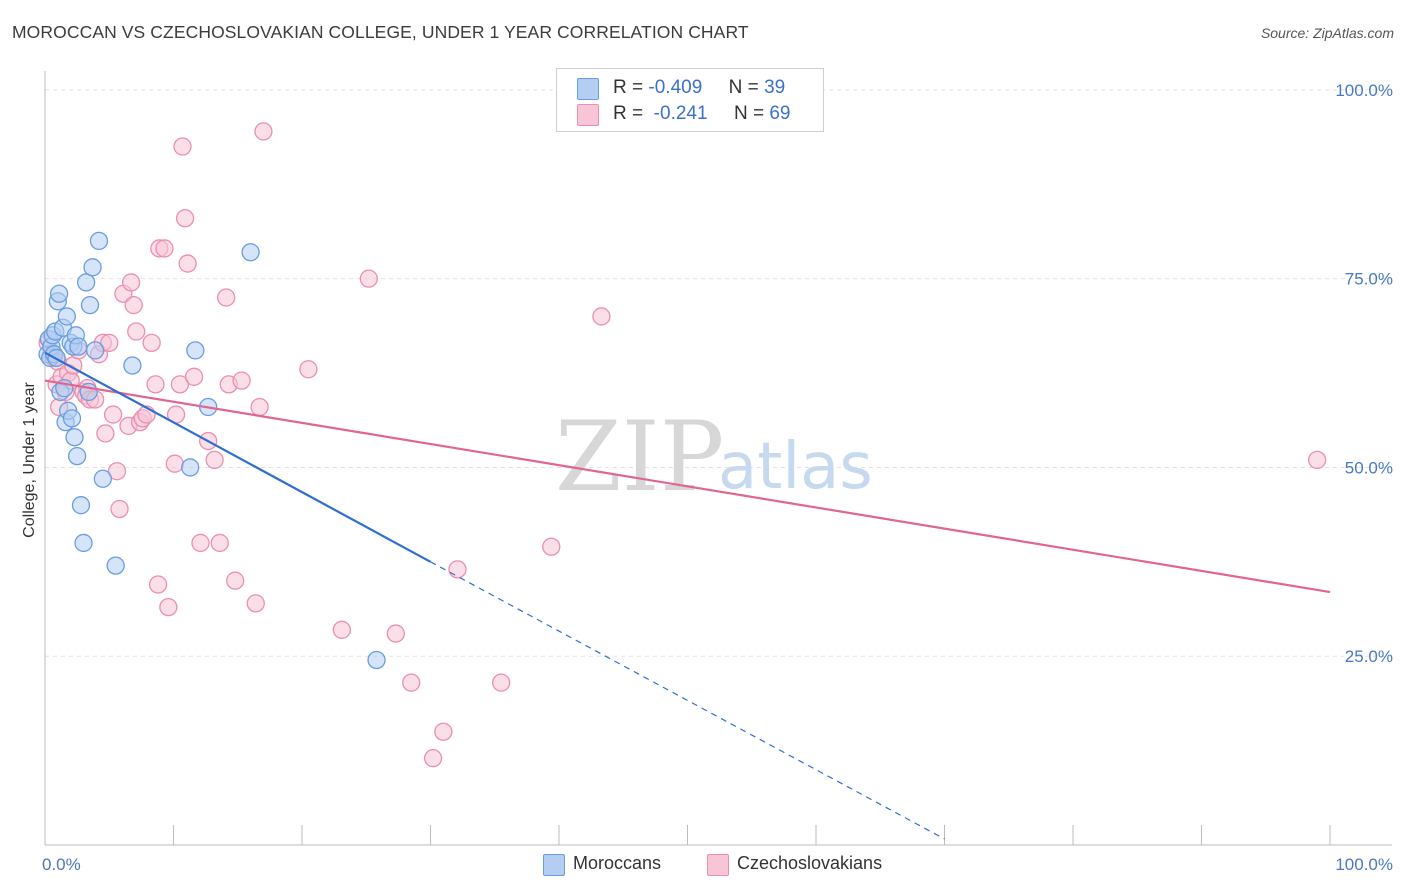 The width and height of the screenshot is (1406, 892). What do you see at coordinates (29, 460) in the screenshot?
I see `y-axis-label: College, Under 1 year` at bounding box center [29, 460].